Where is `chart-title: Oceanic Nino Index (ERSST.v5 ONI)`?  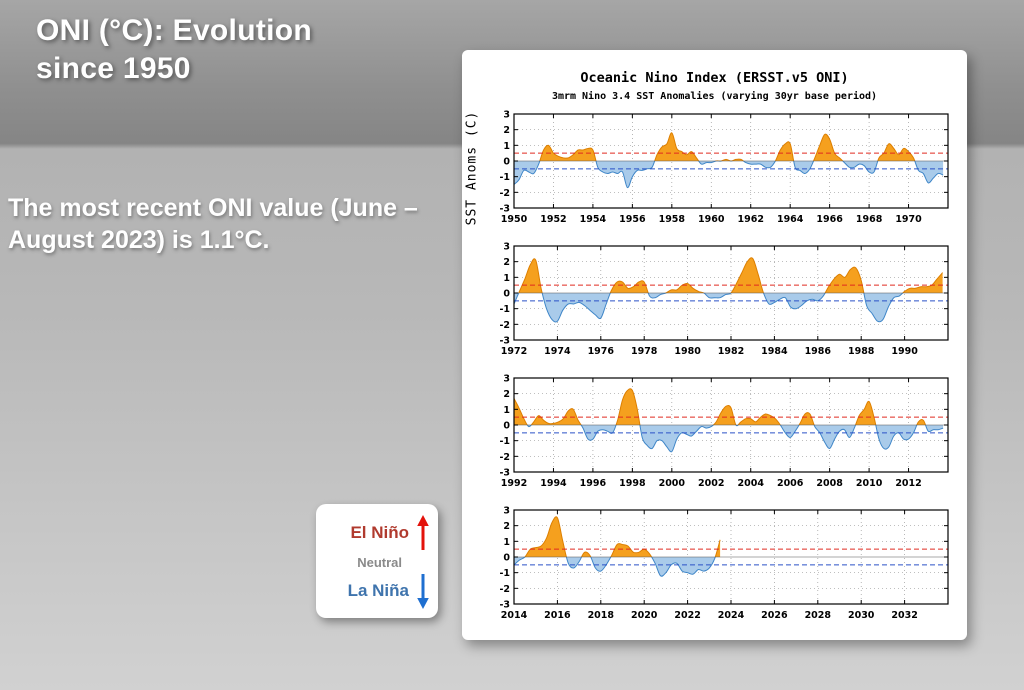 chart-title: Oceanic Nino Index (ERSST.v5 ONI) is located at coordinates (714, 78).